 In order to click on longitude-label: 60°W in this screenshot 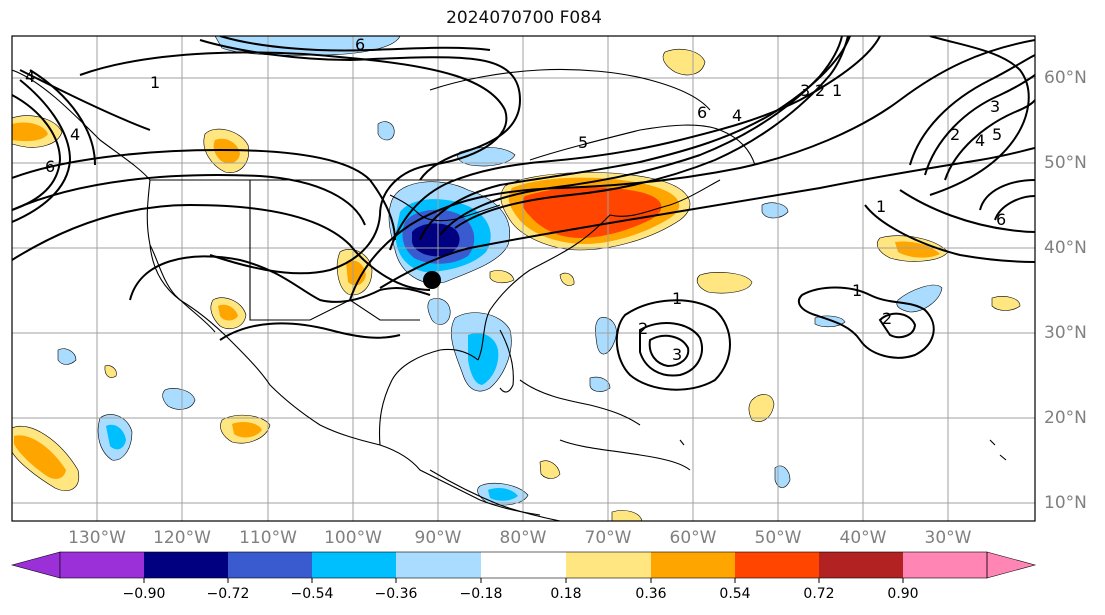, I will do `click(693, 538)`.